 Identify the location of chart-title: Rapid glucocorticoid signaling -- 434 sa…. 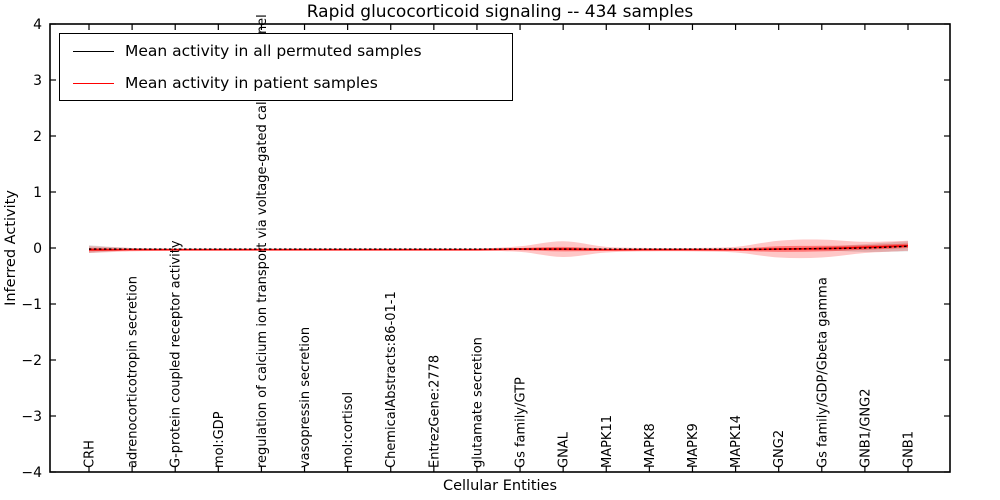
(500, 12).